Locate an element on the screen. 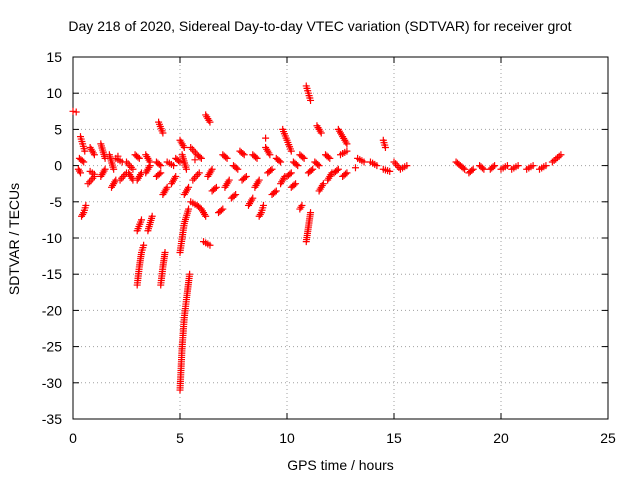 The width and height of the screenshot is (640, 480). y-tick-label: -35 is located at coordinates (52, 419).